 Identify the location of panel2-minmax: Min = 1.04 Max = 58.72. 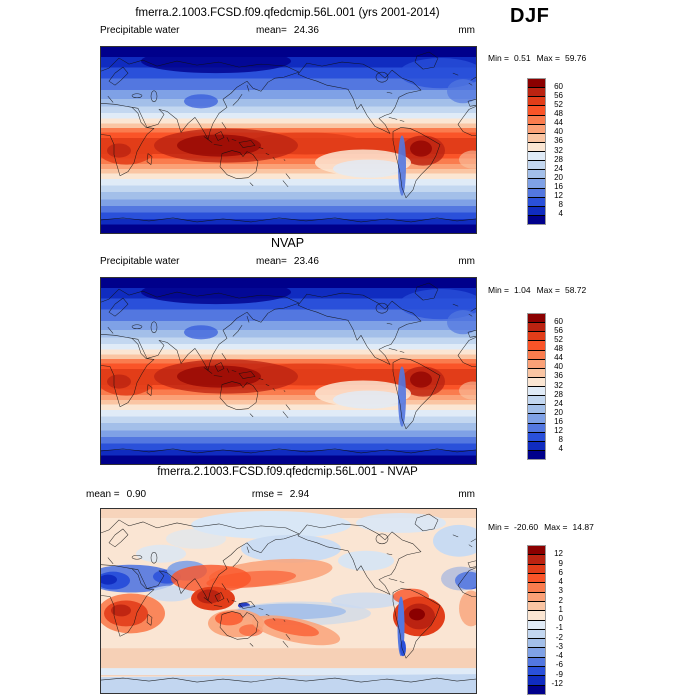
(537, 290).